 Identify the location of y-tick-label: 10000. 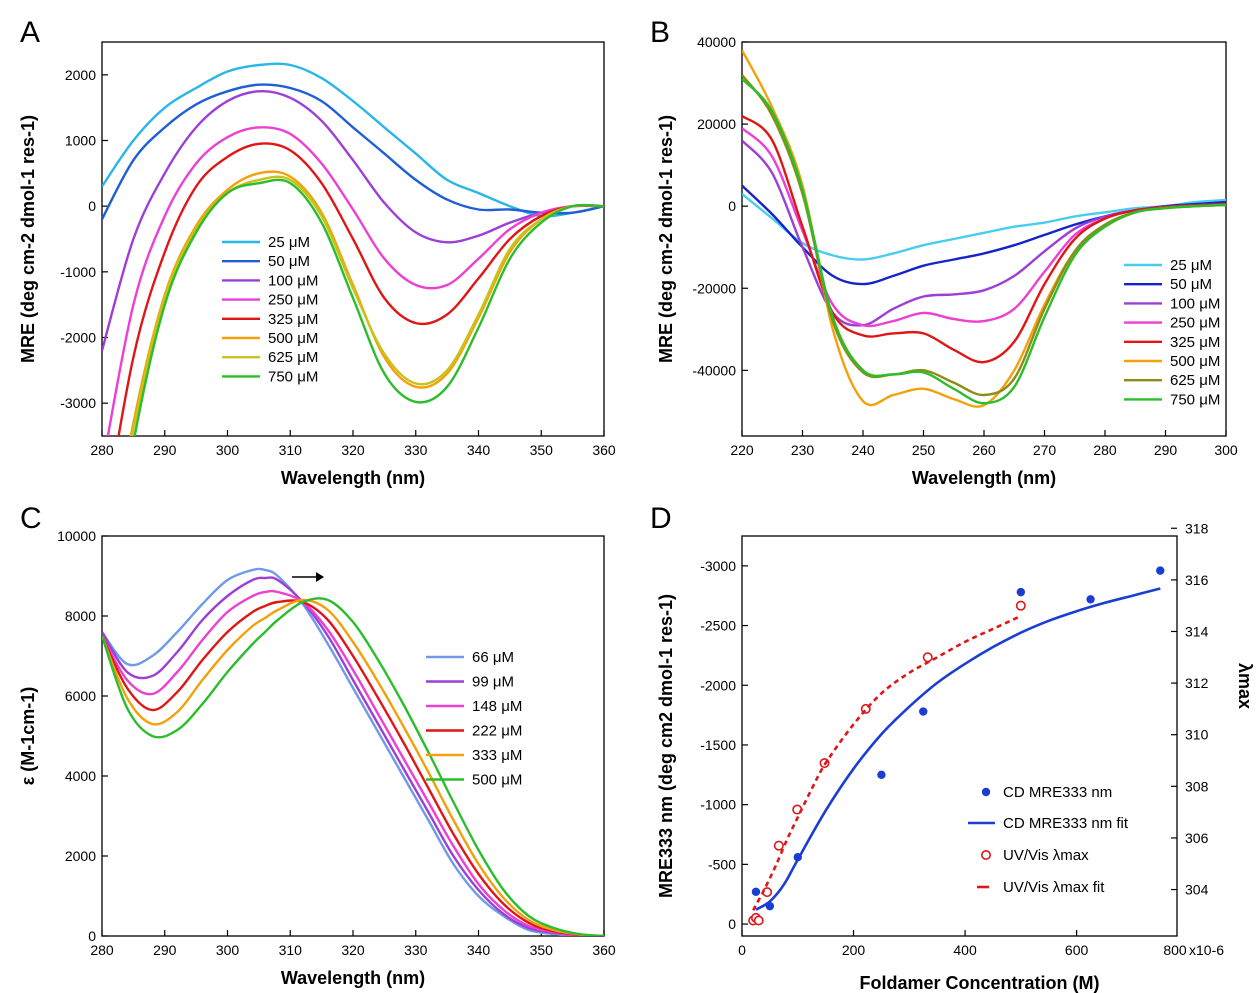
(76, 536).